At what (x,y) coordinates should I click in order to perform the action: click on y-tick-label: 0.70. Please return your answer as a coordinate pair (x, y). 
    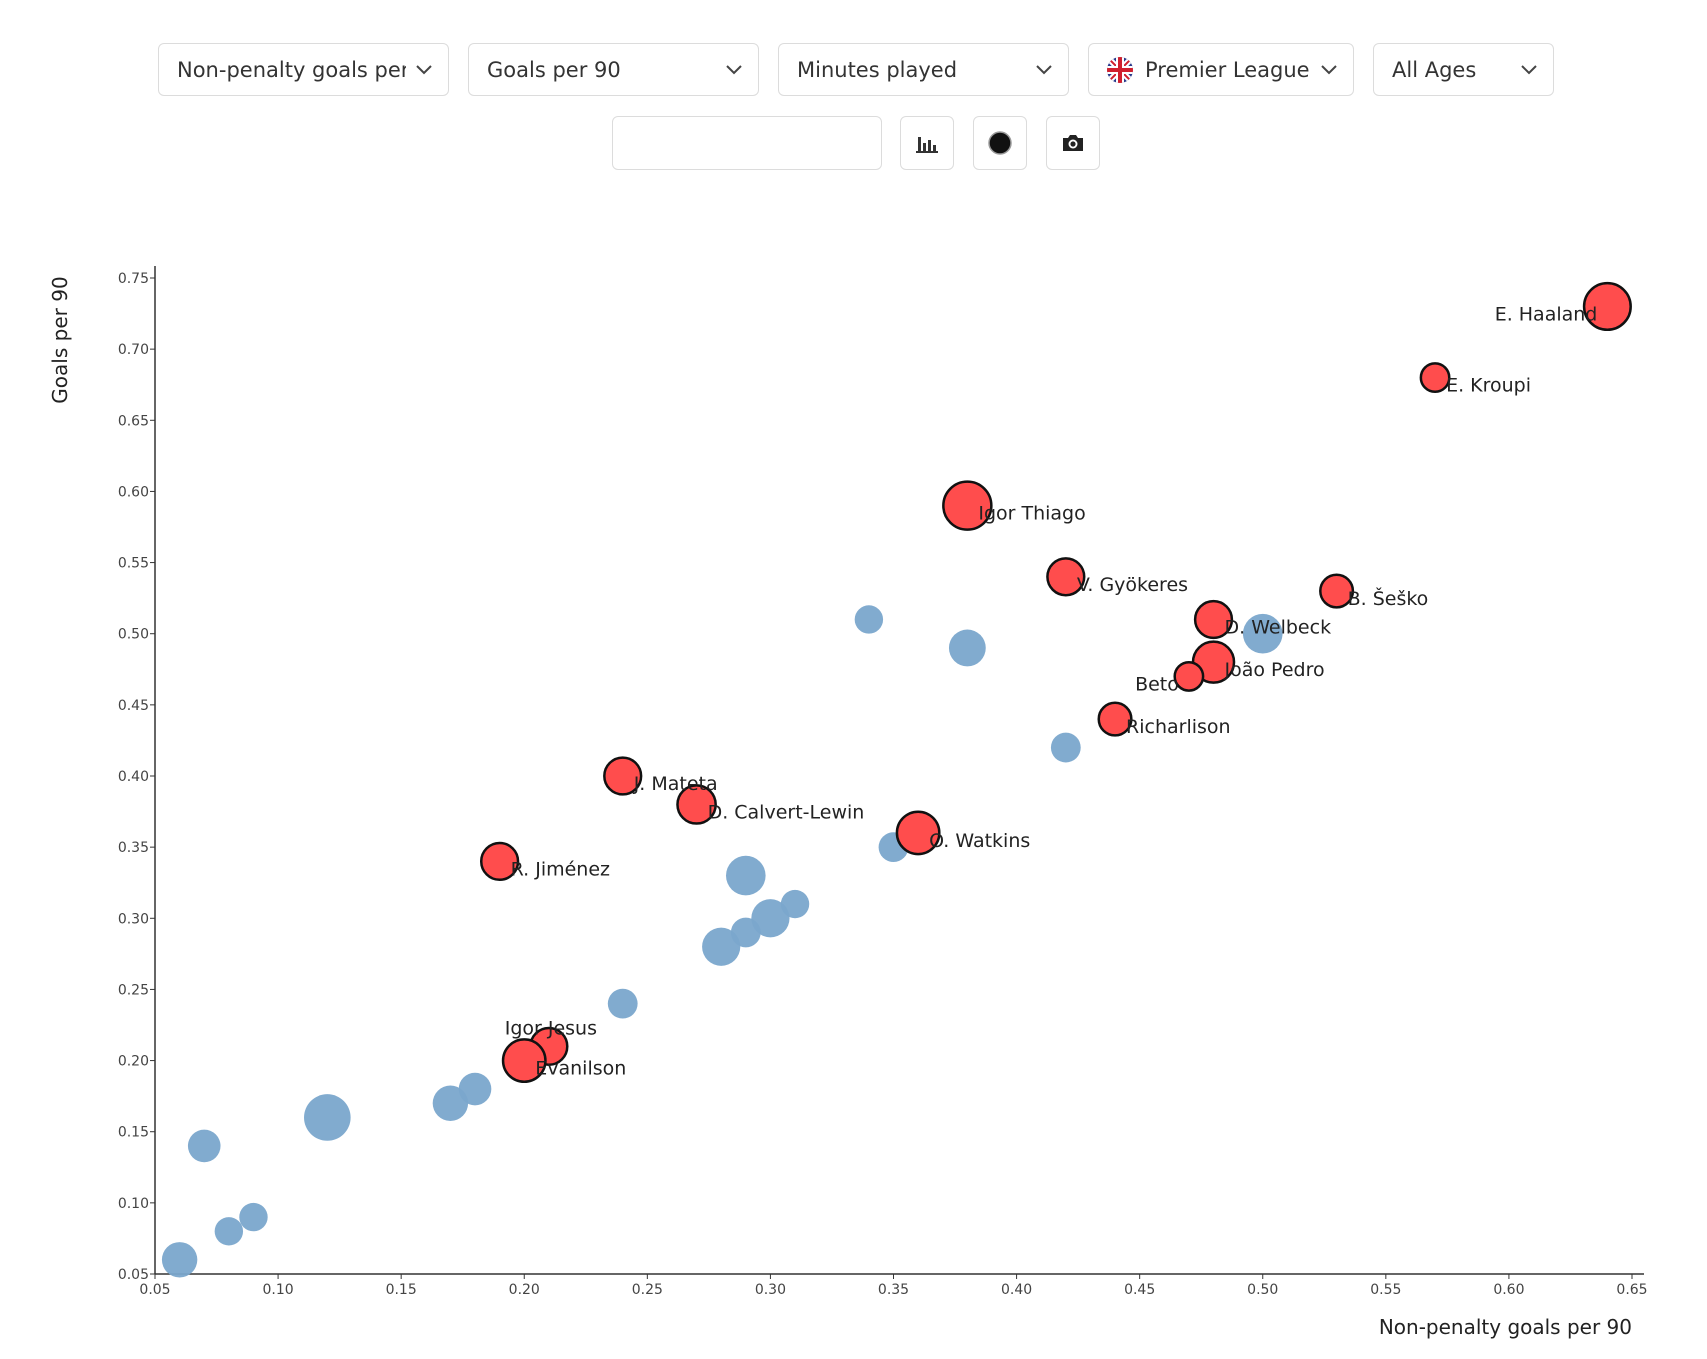
    Looking at the image, I should click on (133, 350).